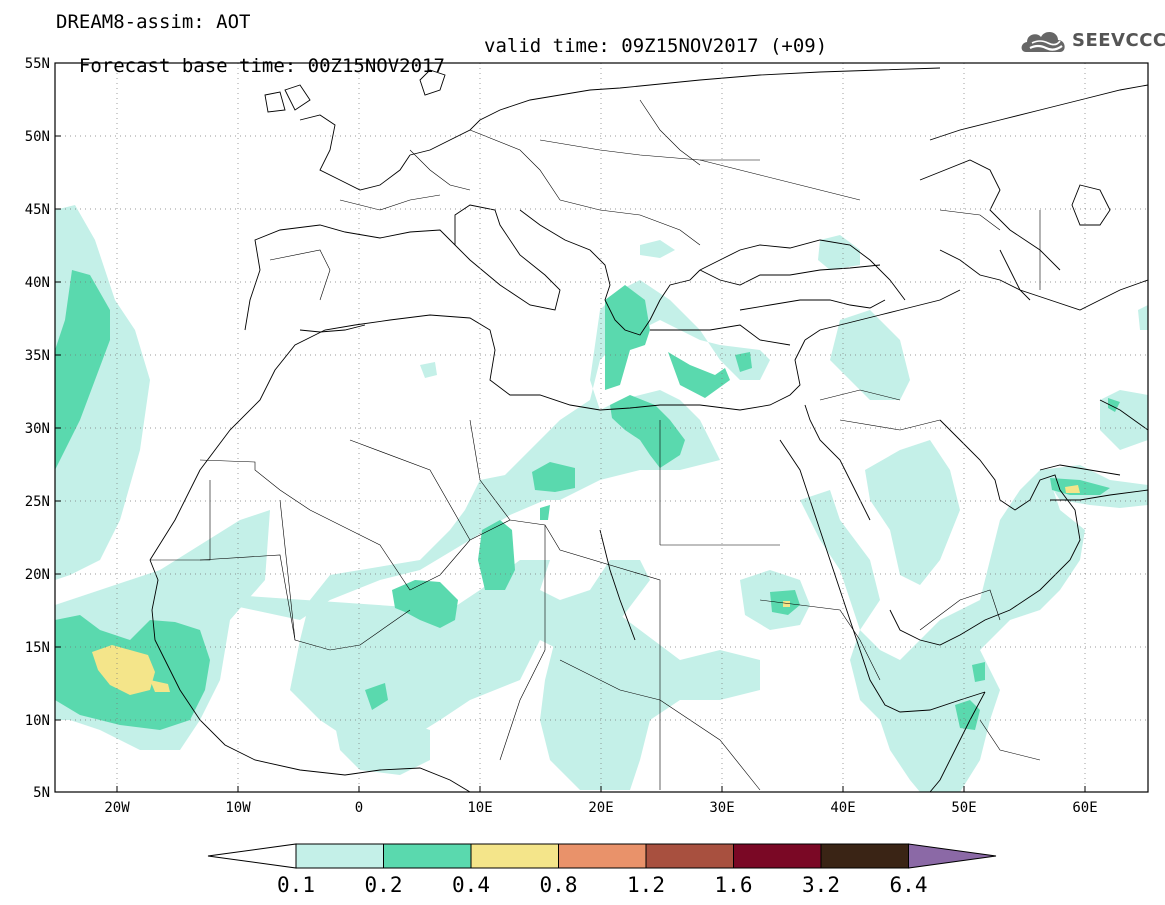 Image resolution: width=1165 pixels, height=905 pixels. I want to click on lat-label: 45N, so click(37, 210).